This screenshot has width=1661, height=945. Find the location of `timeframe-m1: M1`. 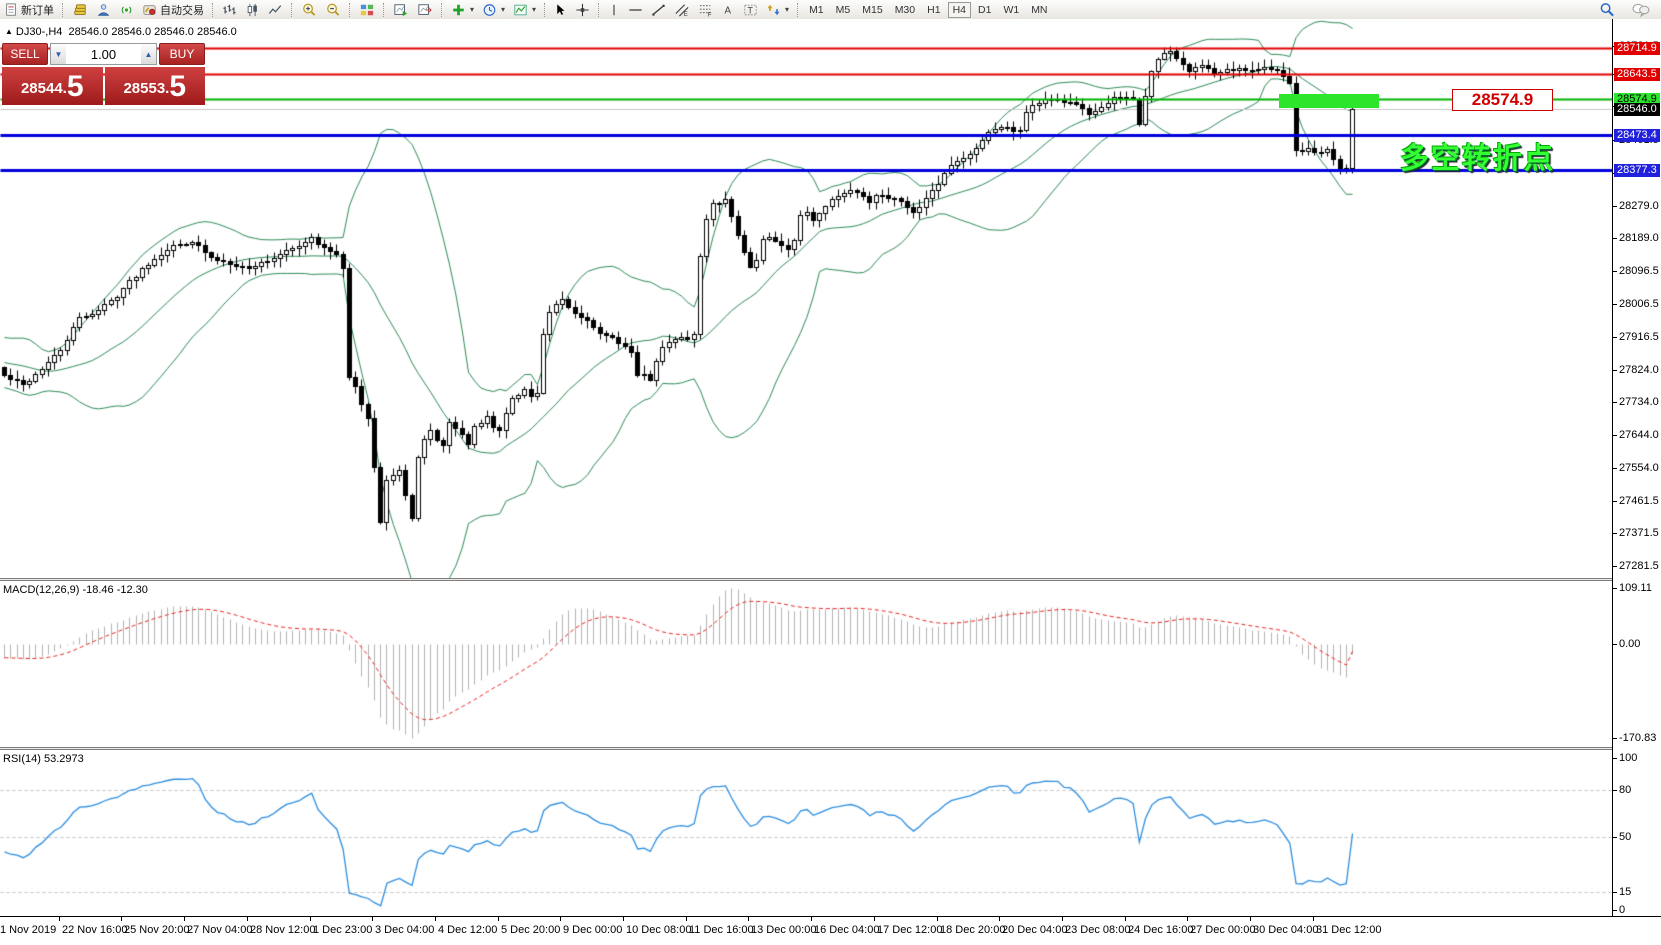

timeframe-m1: M1 is located at coordinates (816, 10).